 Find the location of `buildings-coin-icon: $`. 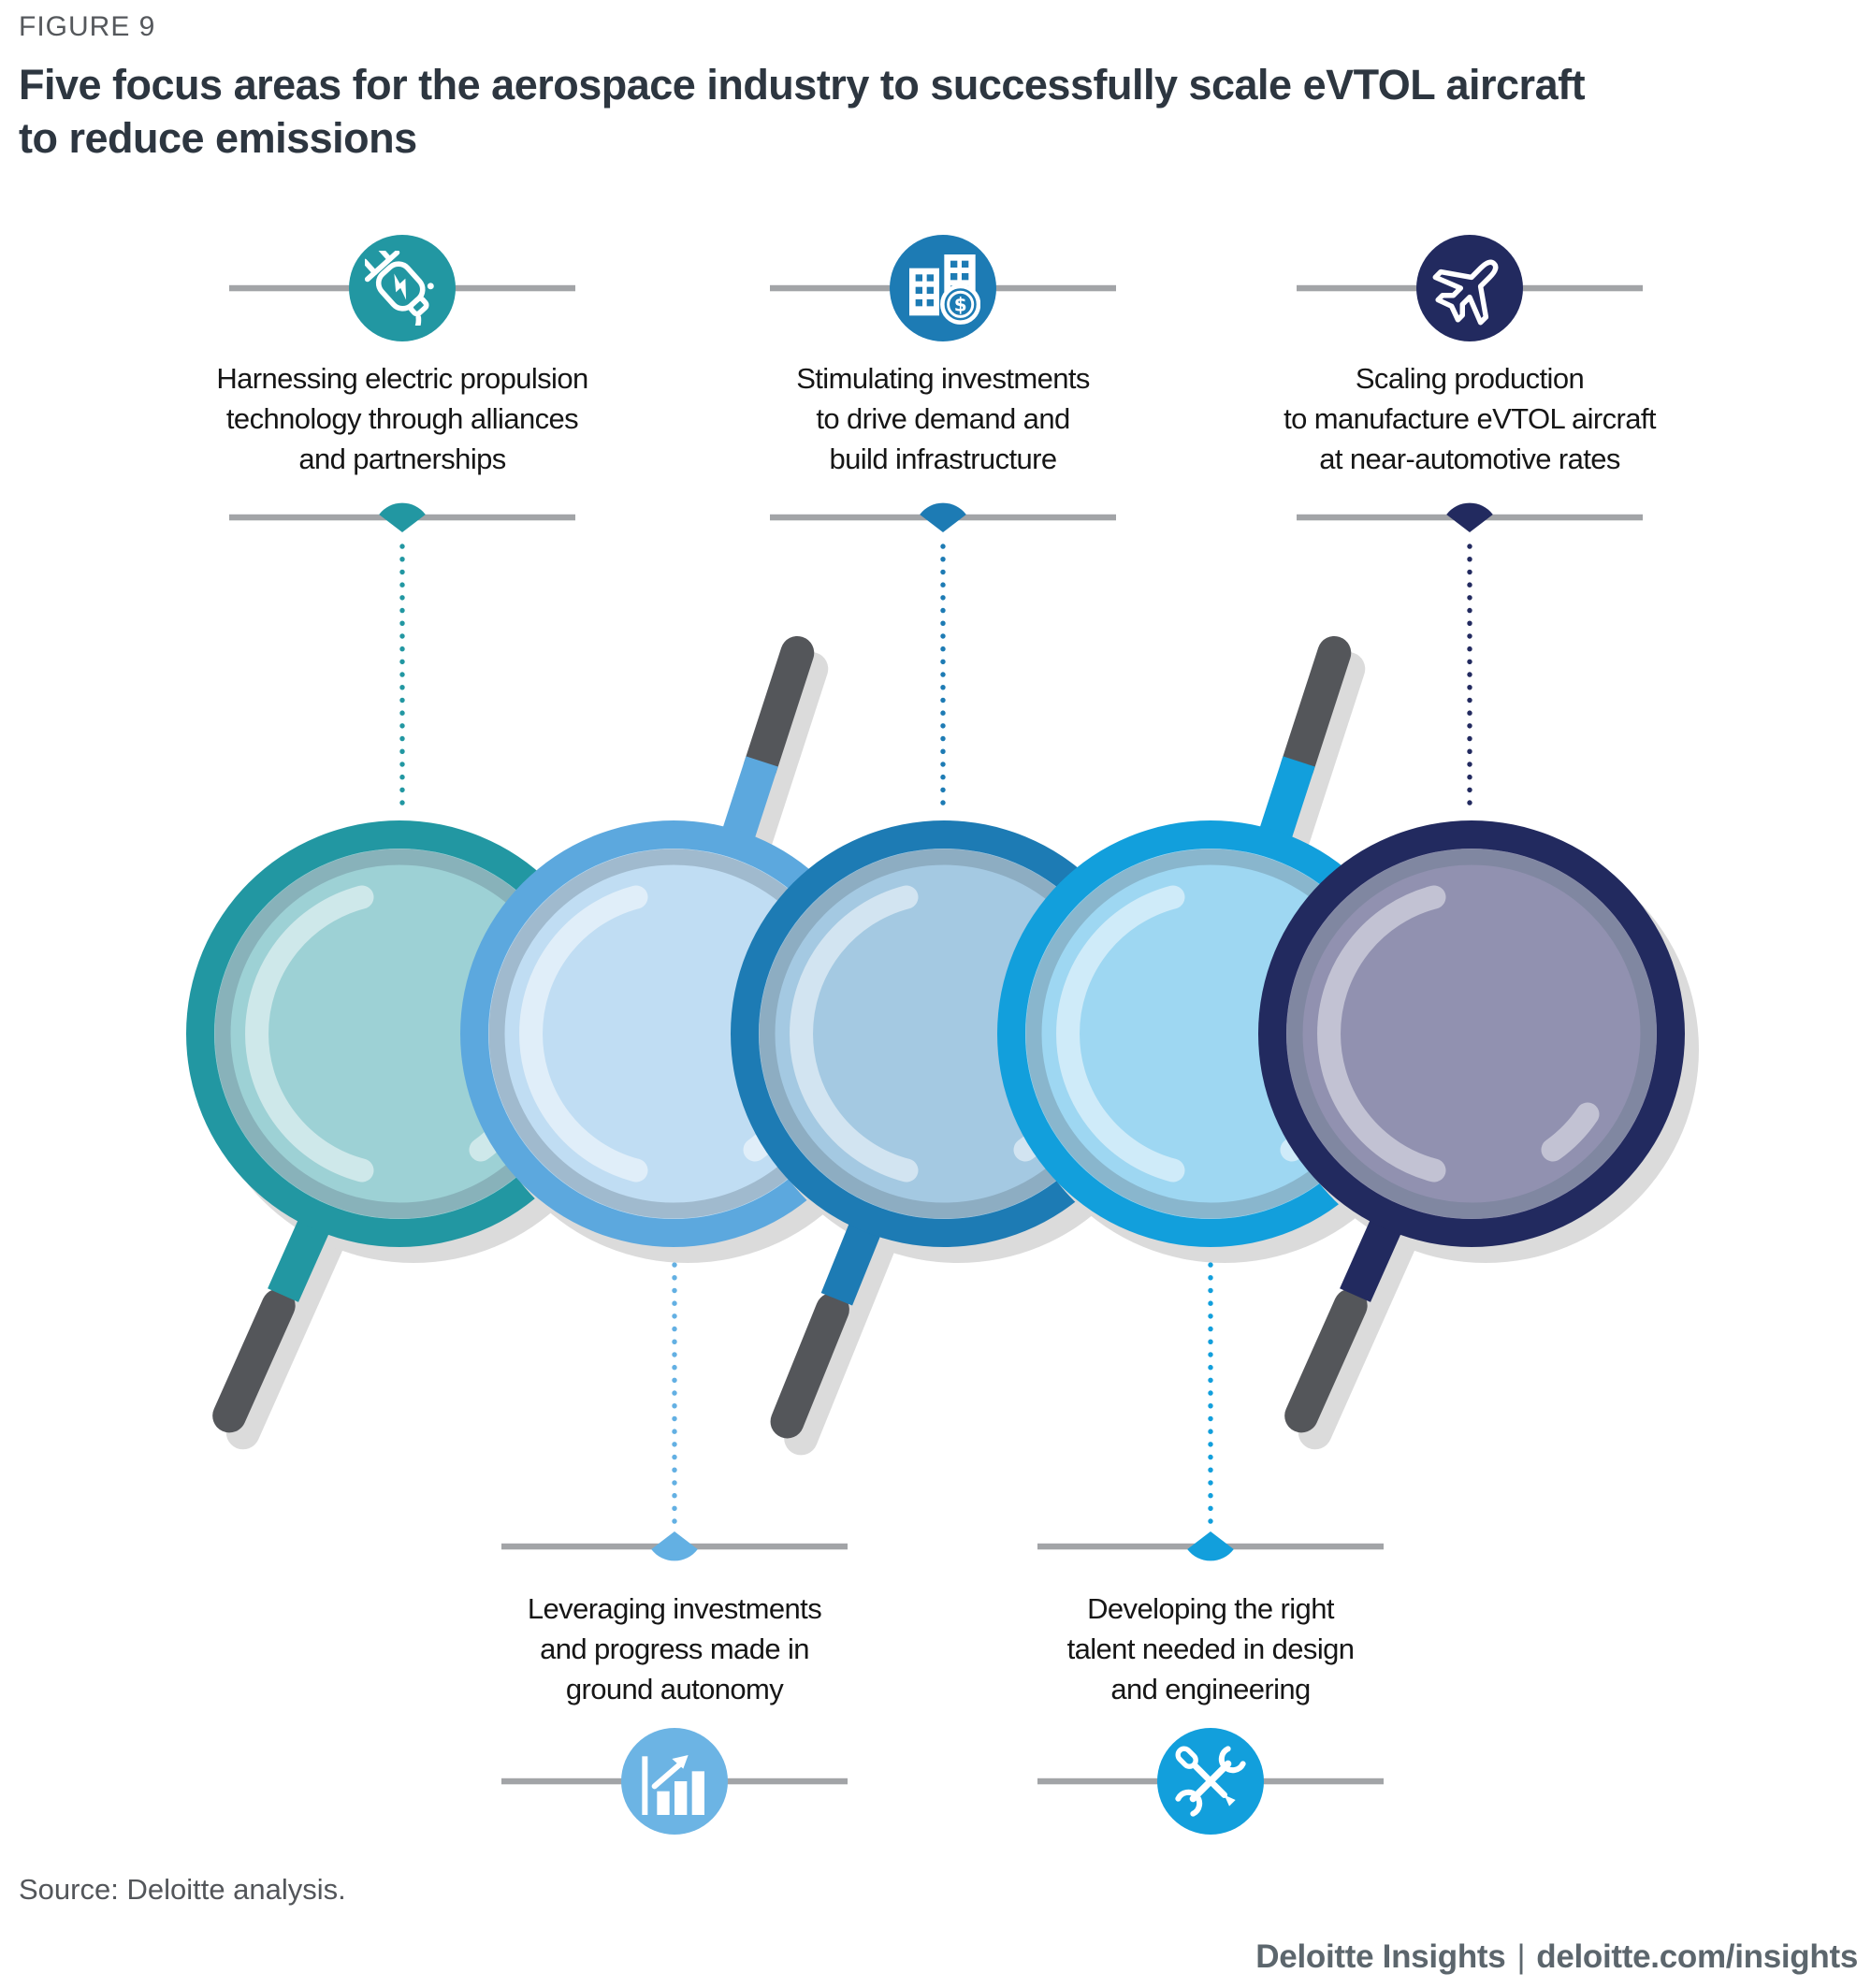

buildings-coin-icon: $ is located at coordinates (944, 289).